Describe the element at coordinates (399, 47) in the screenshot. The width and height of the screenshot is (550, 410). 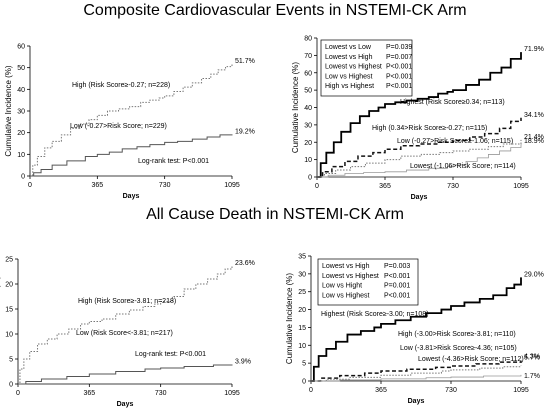
I see `pvalue-value: P=0.039` at that location.